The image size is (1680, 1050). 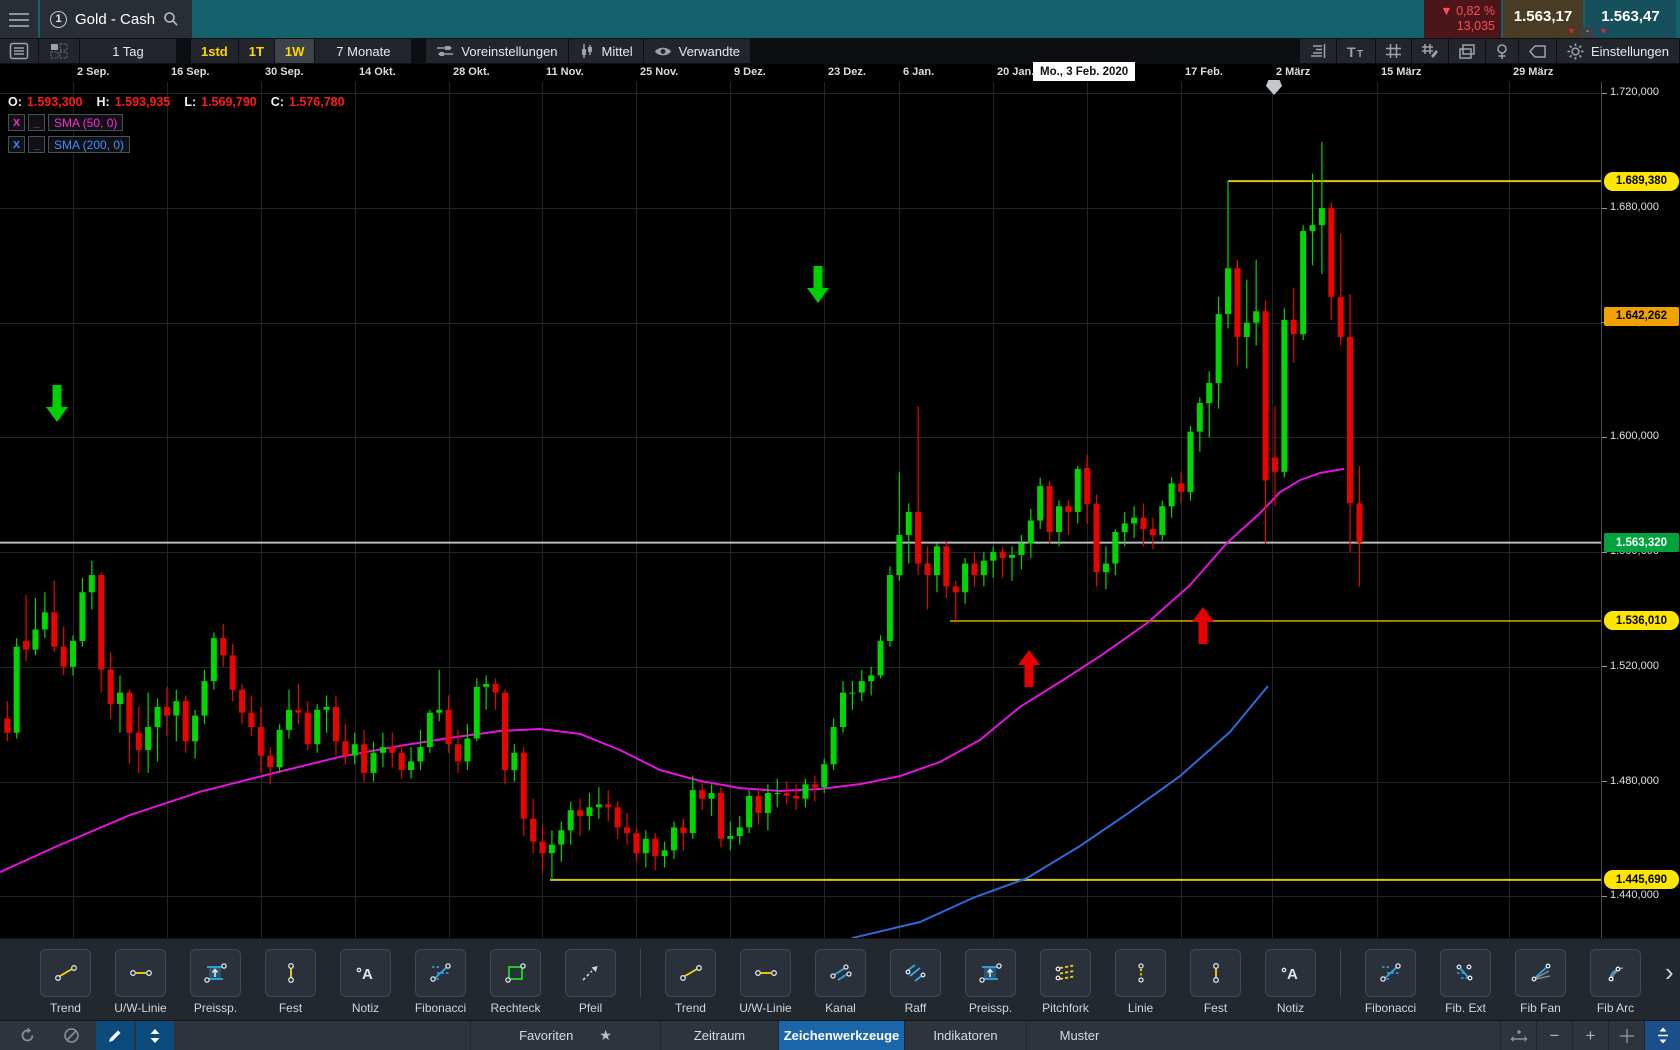 I want to click on tool-label: Trend, so click(x=690, y=1008).